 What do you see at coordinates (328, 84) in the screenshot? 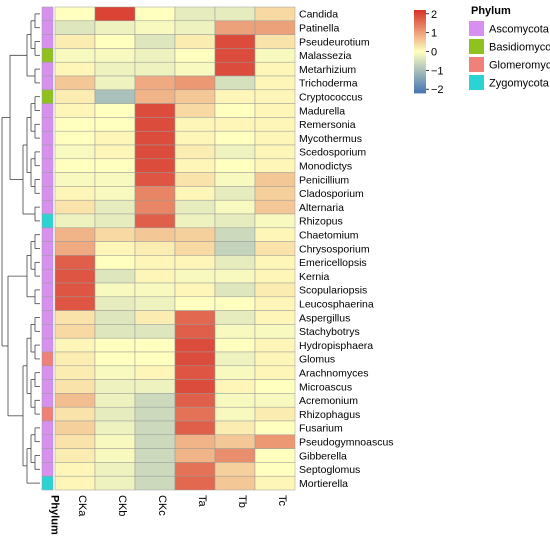
I see `row-label: Trichoderma` at bounding box center [328, 84].